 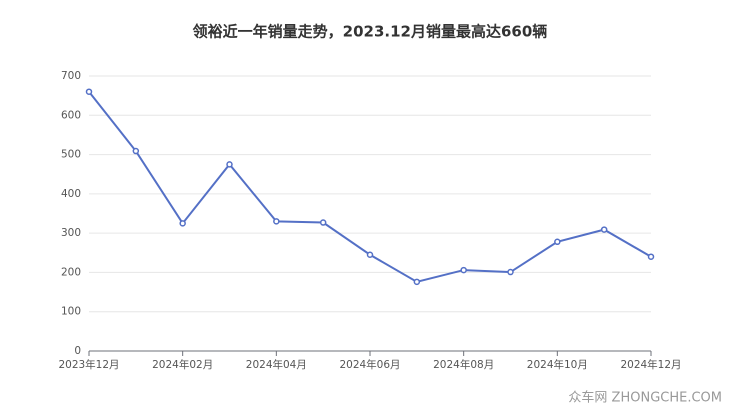 I want to click on y-tick-label: 300, so click(x=71, y=233).